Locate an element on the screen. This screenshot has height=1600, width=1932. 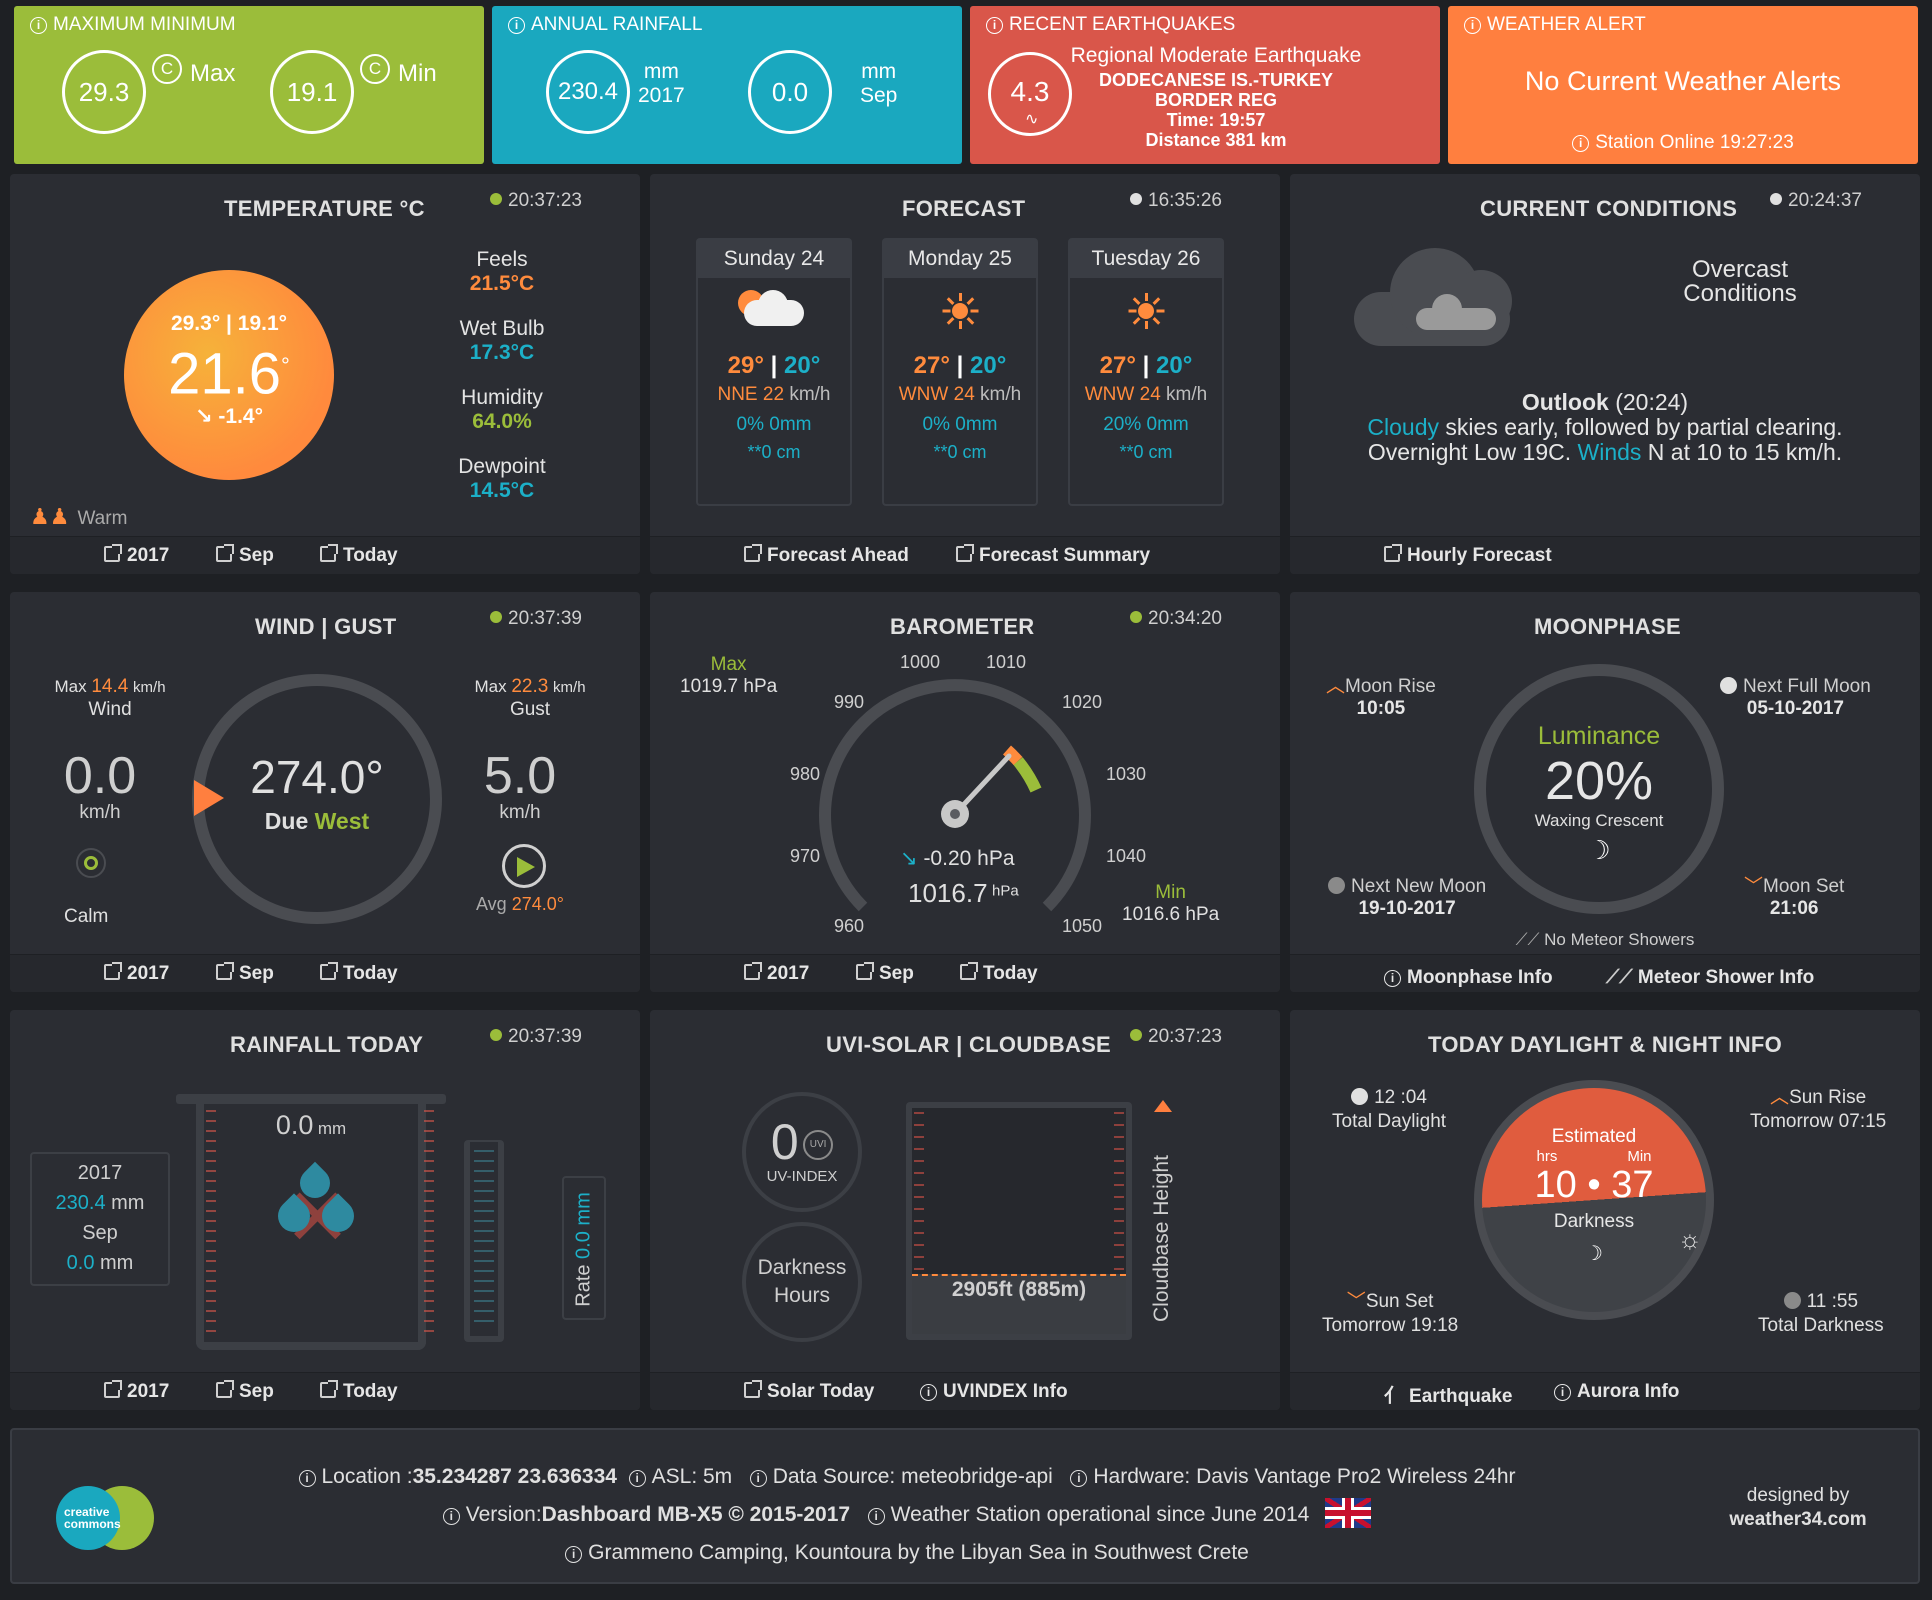
rain-rate-scale is located at coordinates (484, 1240).